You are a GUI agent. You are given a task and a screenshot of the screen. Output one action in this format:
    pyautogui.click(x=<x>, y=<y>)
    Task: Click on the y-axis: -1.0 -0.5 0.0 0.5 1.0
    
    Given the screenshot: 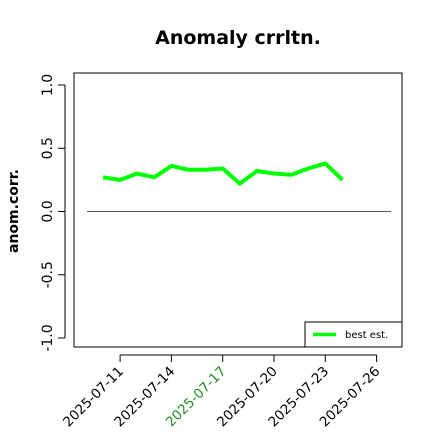 What is the action you would take?
    pyautogui.click(x=53, y=213)
    